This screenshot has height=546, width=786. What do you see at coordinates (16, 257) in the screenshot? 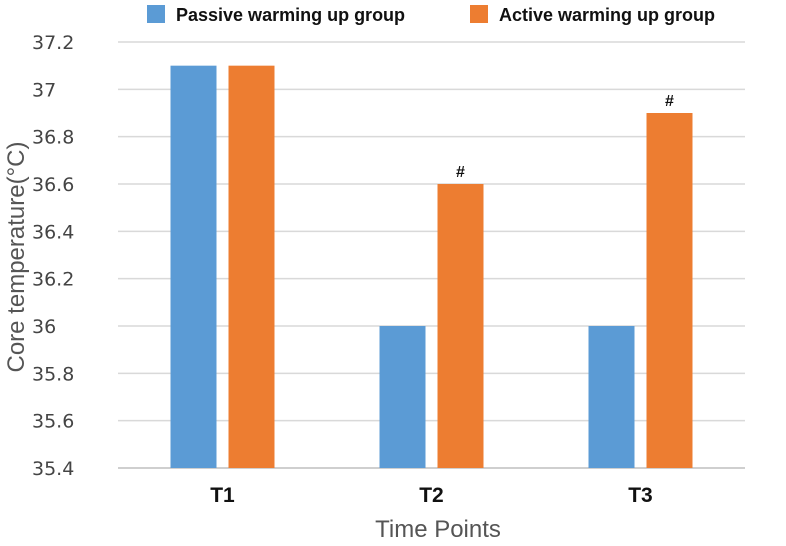
I see `y-axis-title: Core temperature(°C)` at bounding box center [16, 257].